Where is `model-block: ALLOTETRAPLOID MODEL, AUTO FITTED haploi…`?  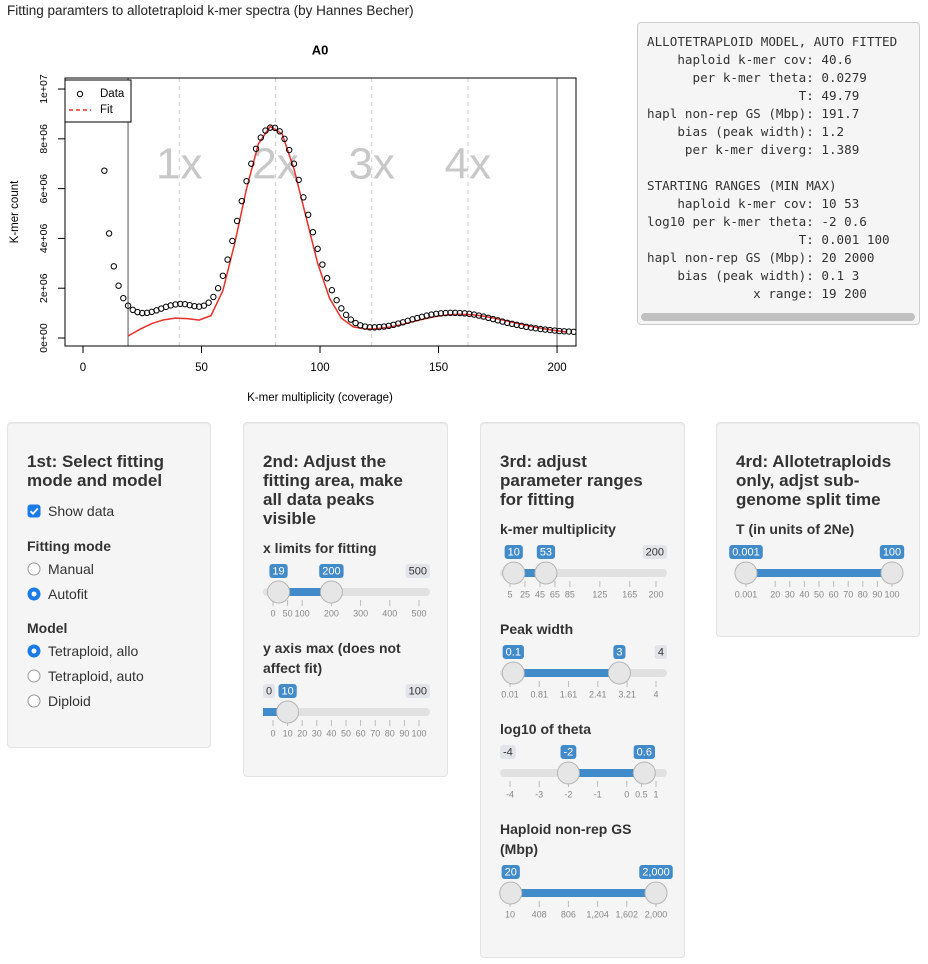
model-block: ALLOTETRAPLOID MODEL, AUTO FITTED haploi… is located at coordinates (783, 96).